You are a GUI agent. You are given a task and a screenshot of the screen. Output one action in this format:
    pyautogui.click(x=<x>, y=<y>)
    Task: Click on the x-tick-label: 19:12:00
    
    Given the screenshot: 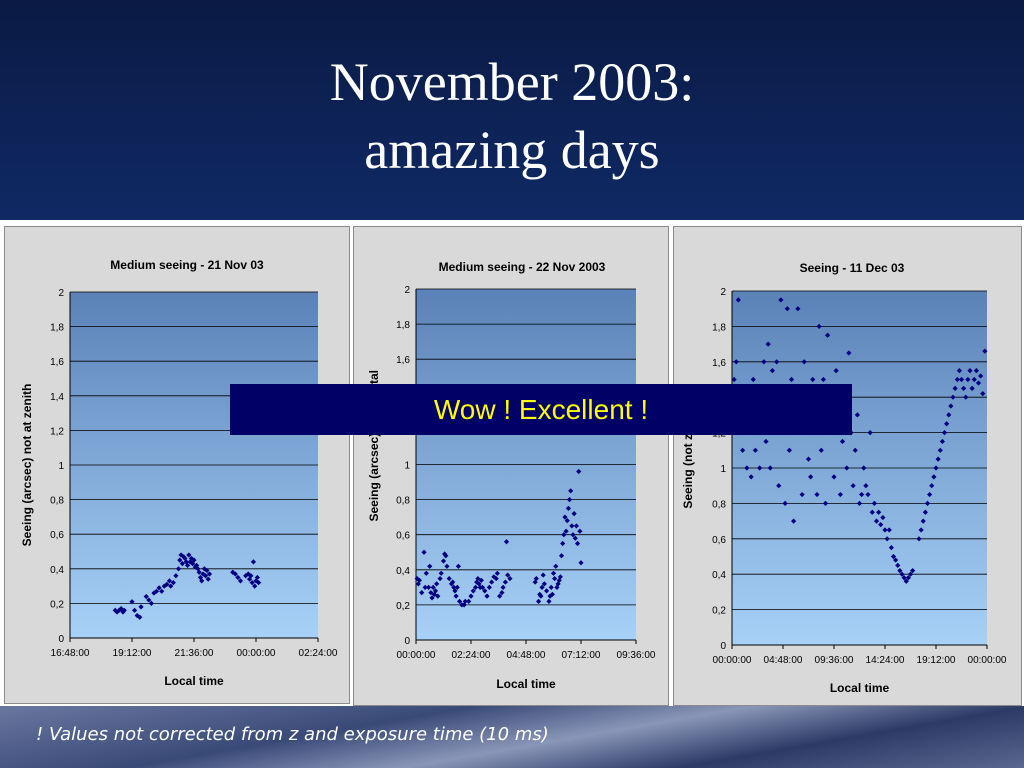 What is the action you would take?
    pyautogui.click(x=936, y=660)
    